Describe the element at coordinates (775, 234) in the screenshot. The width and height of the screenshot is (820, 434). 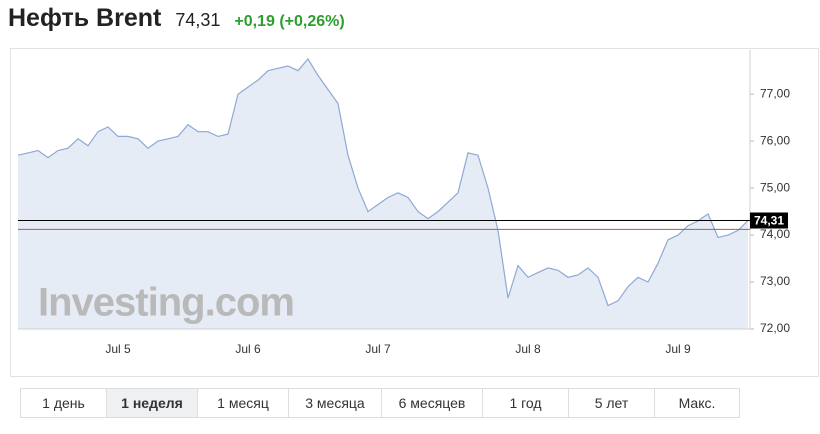
I see `y-tick-label: 74,00` at that location.